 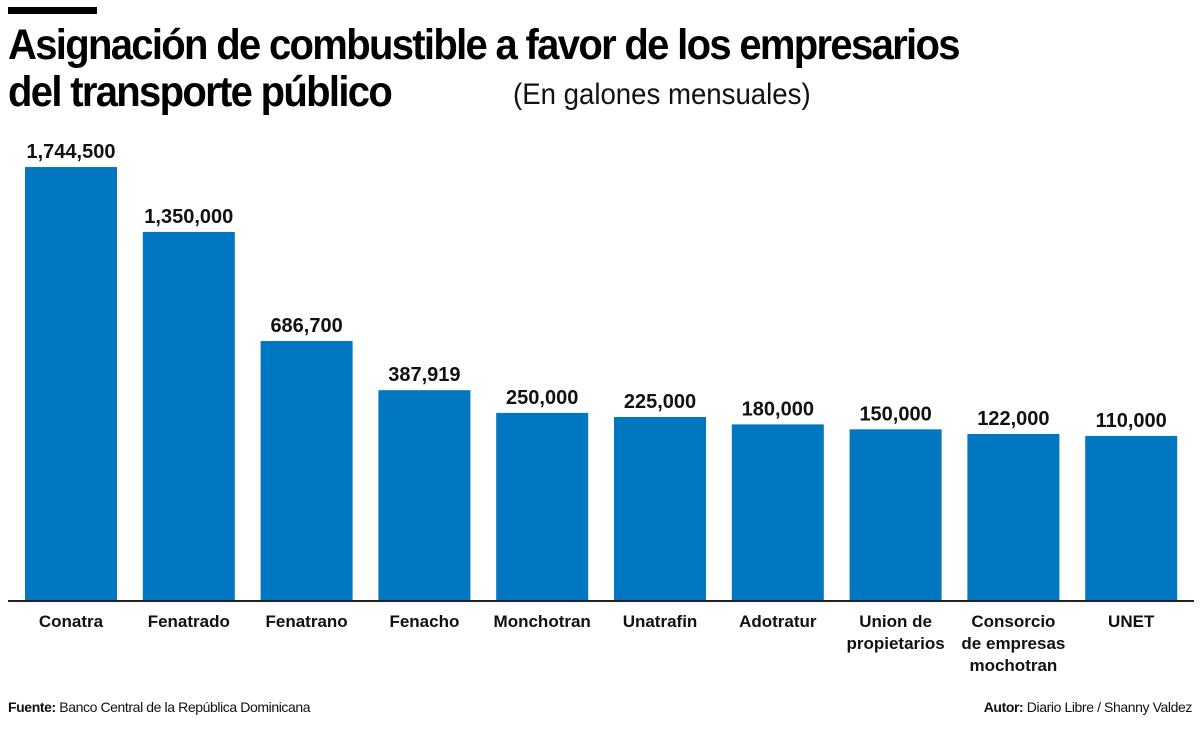 I want to click on category-label-line: mochotran, so click(x=1013, y=665).